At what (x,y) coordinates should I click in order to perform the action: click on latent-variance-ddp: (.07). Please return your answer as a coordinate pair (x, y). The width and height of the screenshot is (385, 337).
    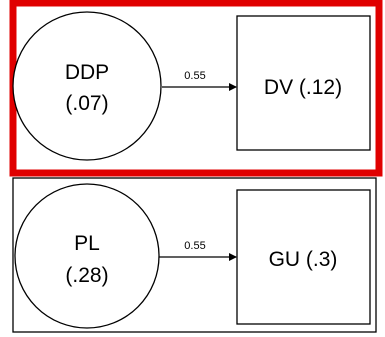
    Looking at the image, I should click on (86, 103).